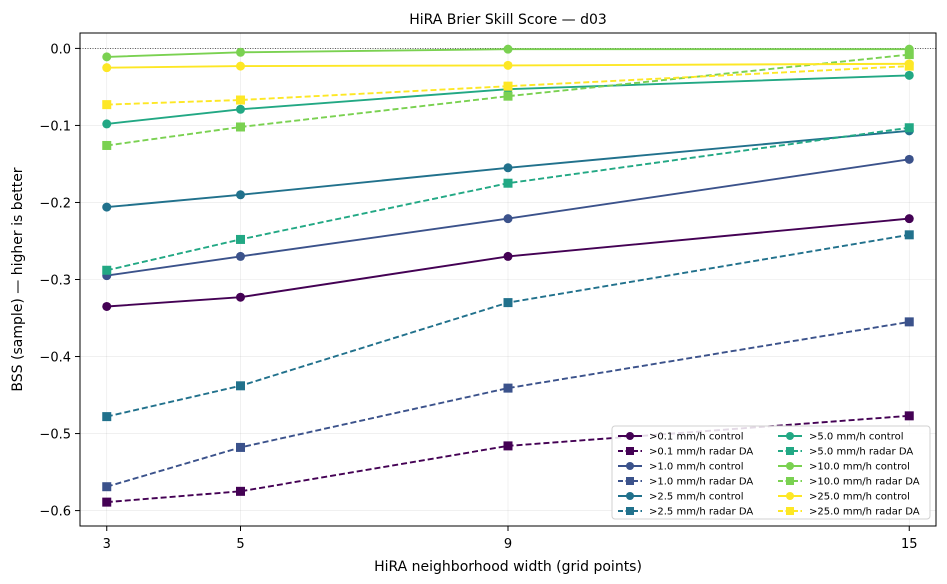  Describe the element at coordinates (701, 482) in the screenshot. I see `legend-label: >1.0 mm/h radar DA` at that location.